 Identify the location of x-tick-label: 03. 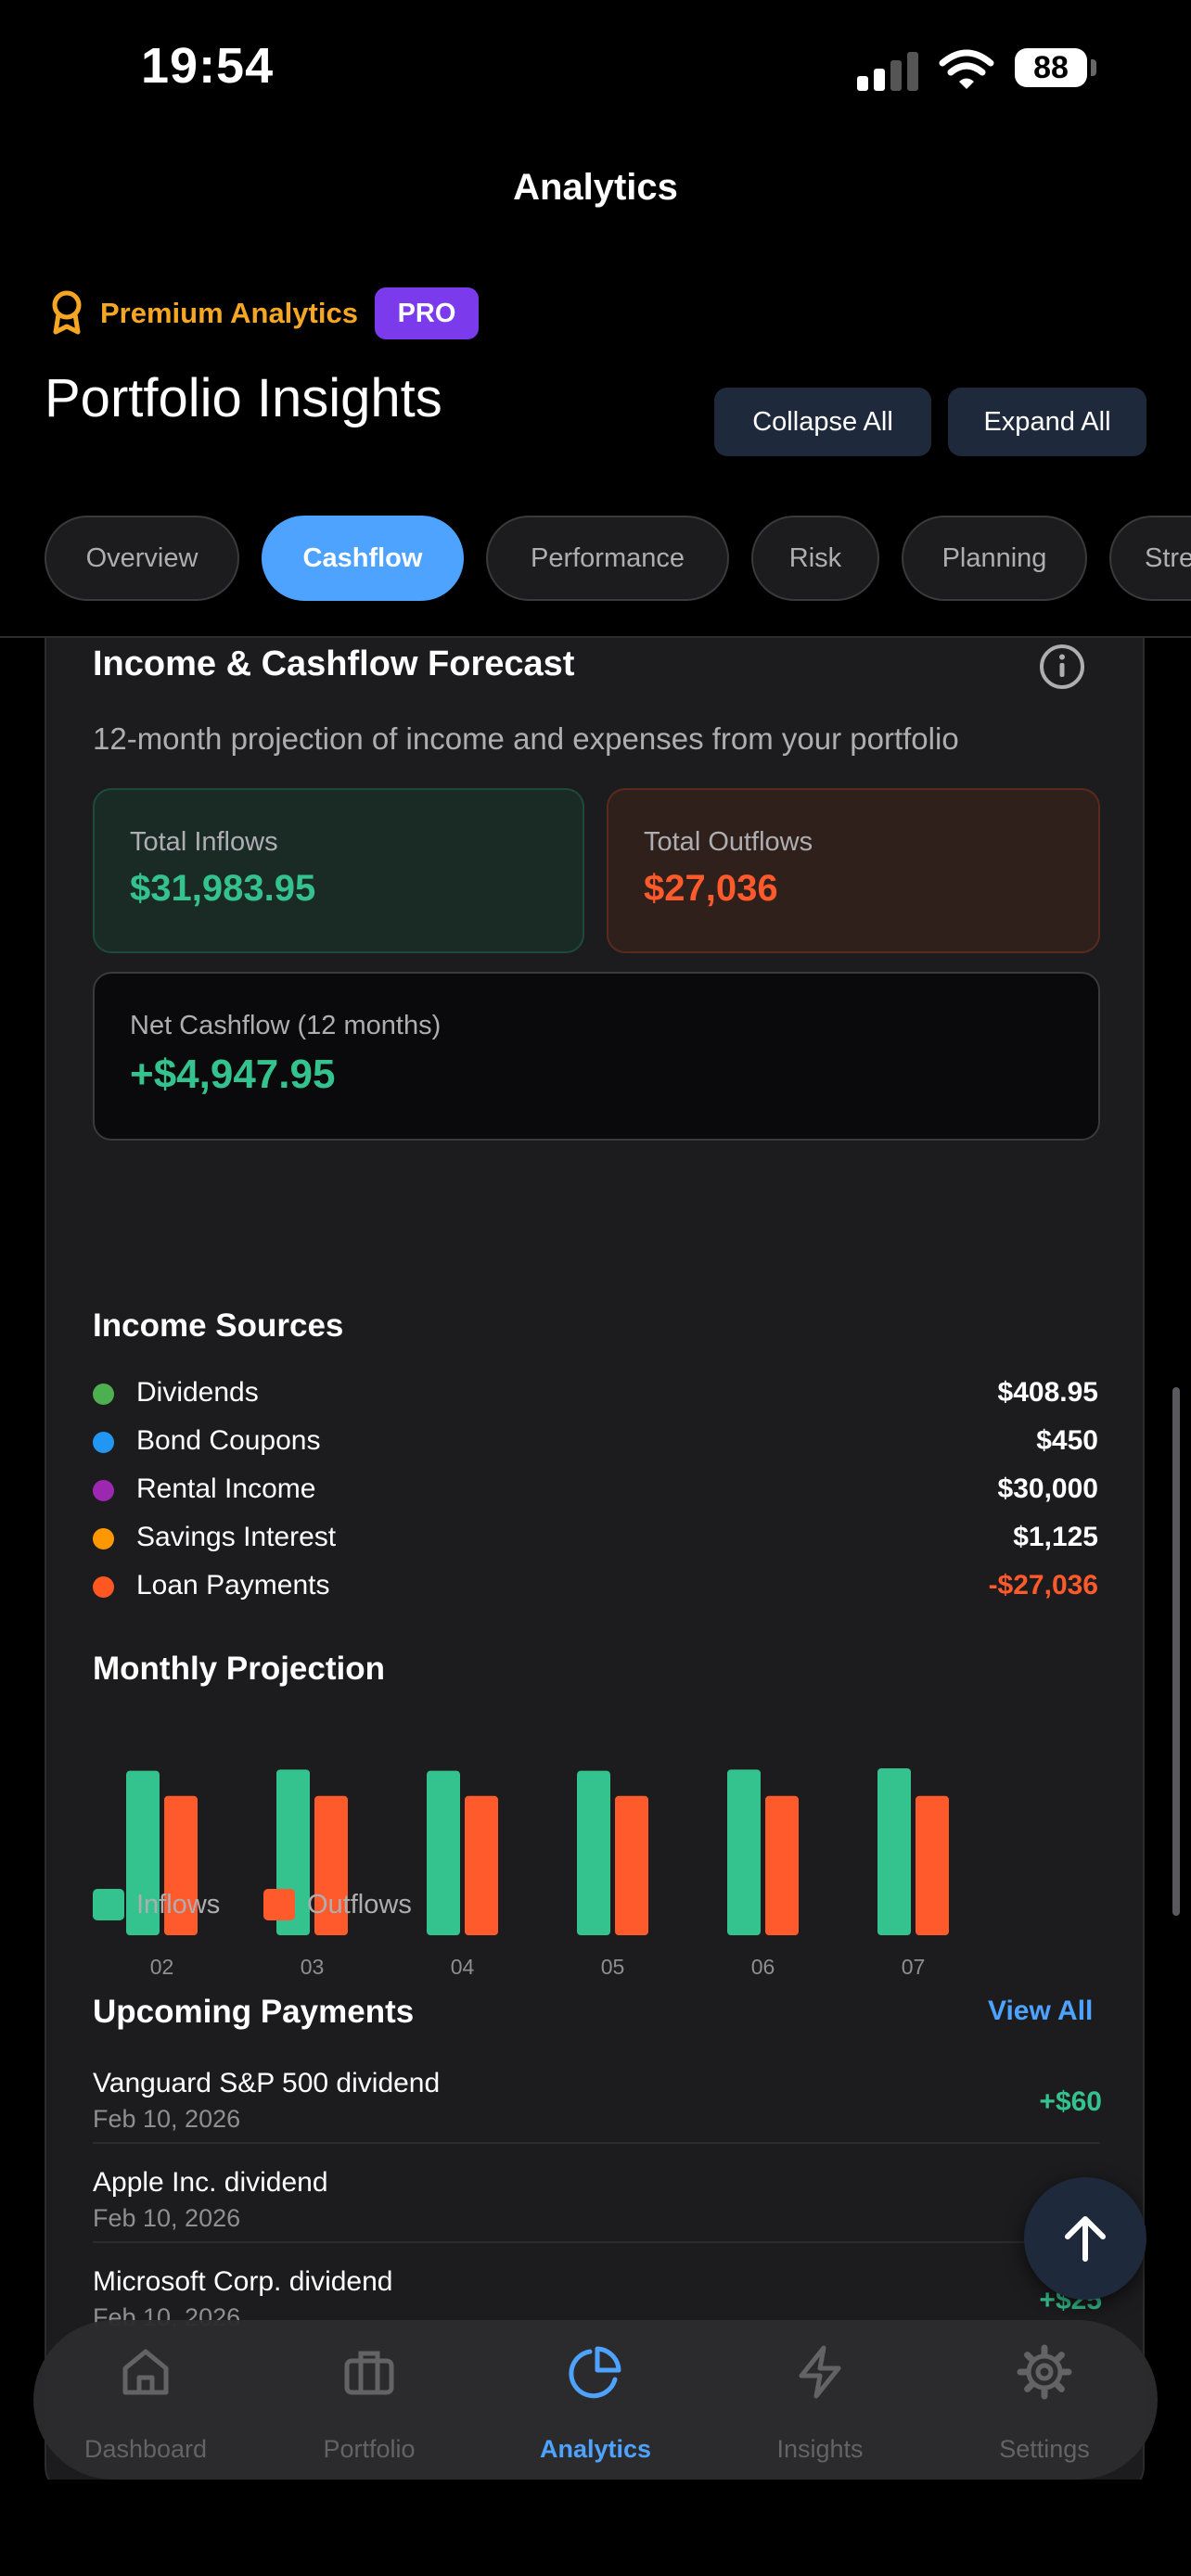
(313, 1967).